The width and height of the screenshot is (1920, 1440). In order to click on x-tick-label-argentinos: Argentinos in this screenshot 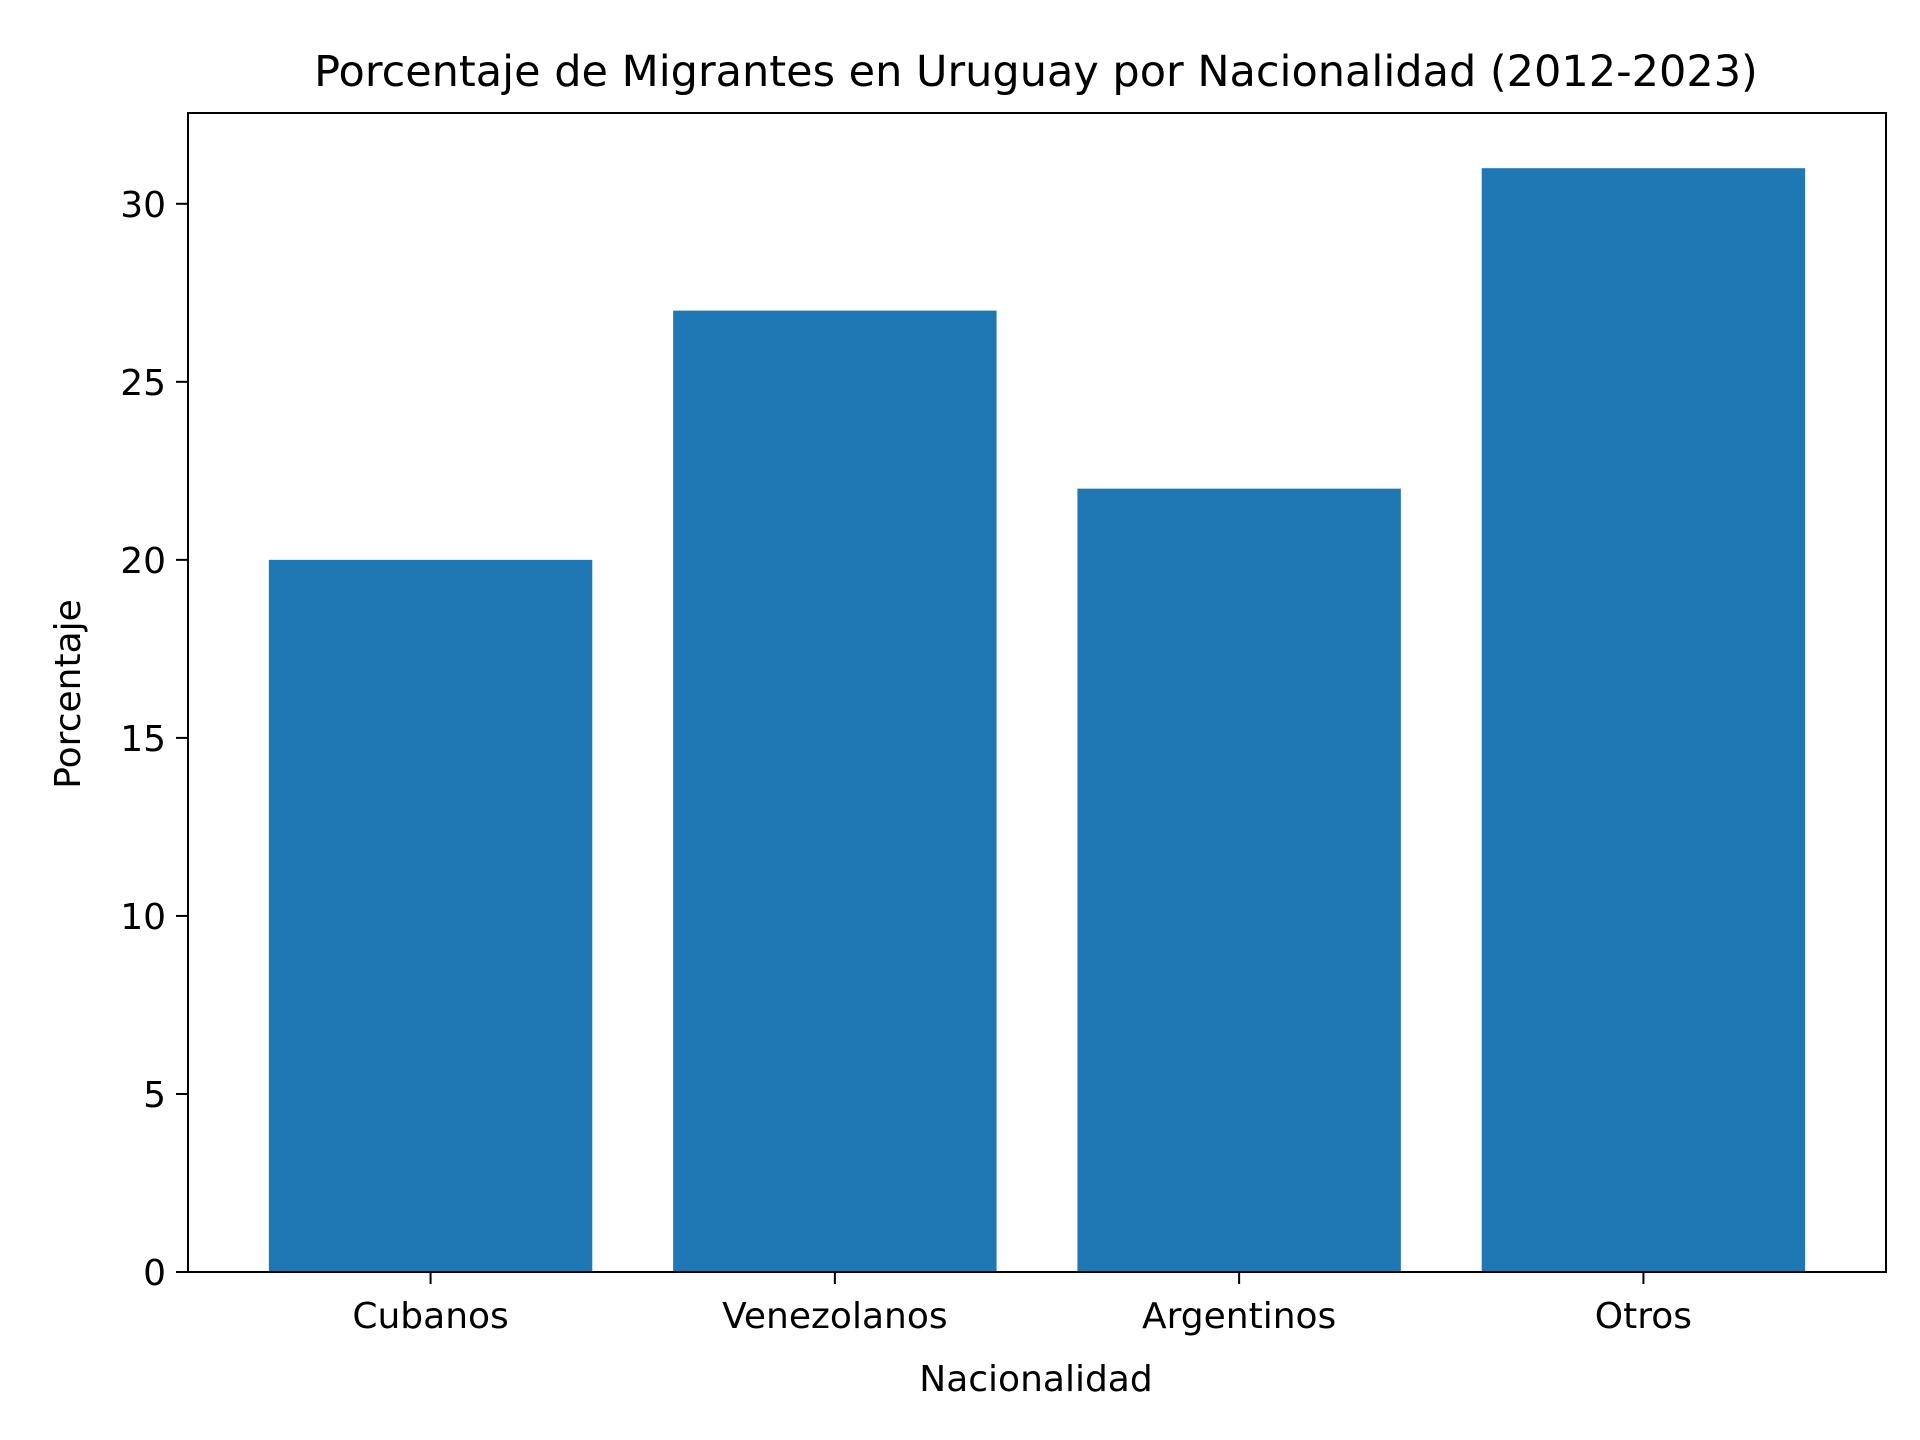, I will do `click(1239, 1316)`.